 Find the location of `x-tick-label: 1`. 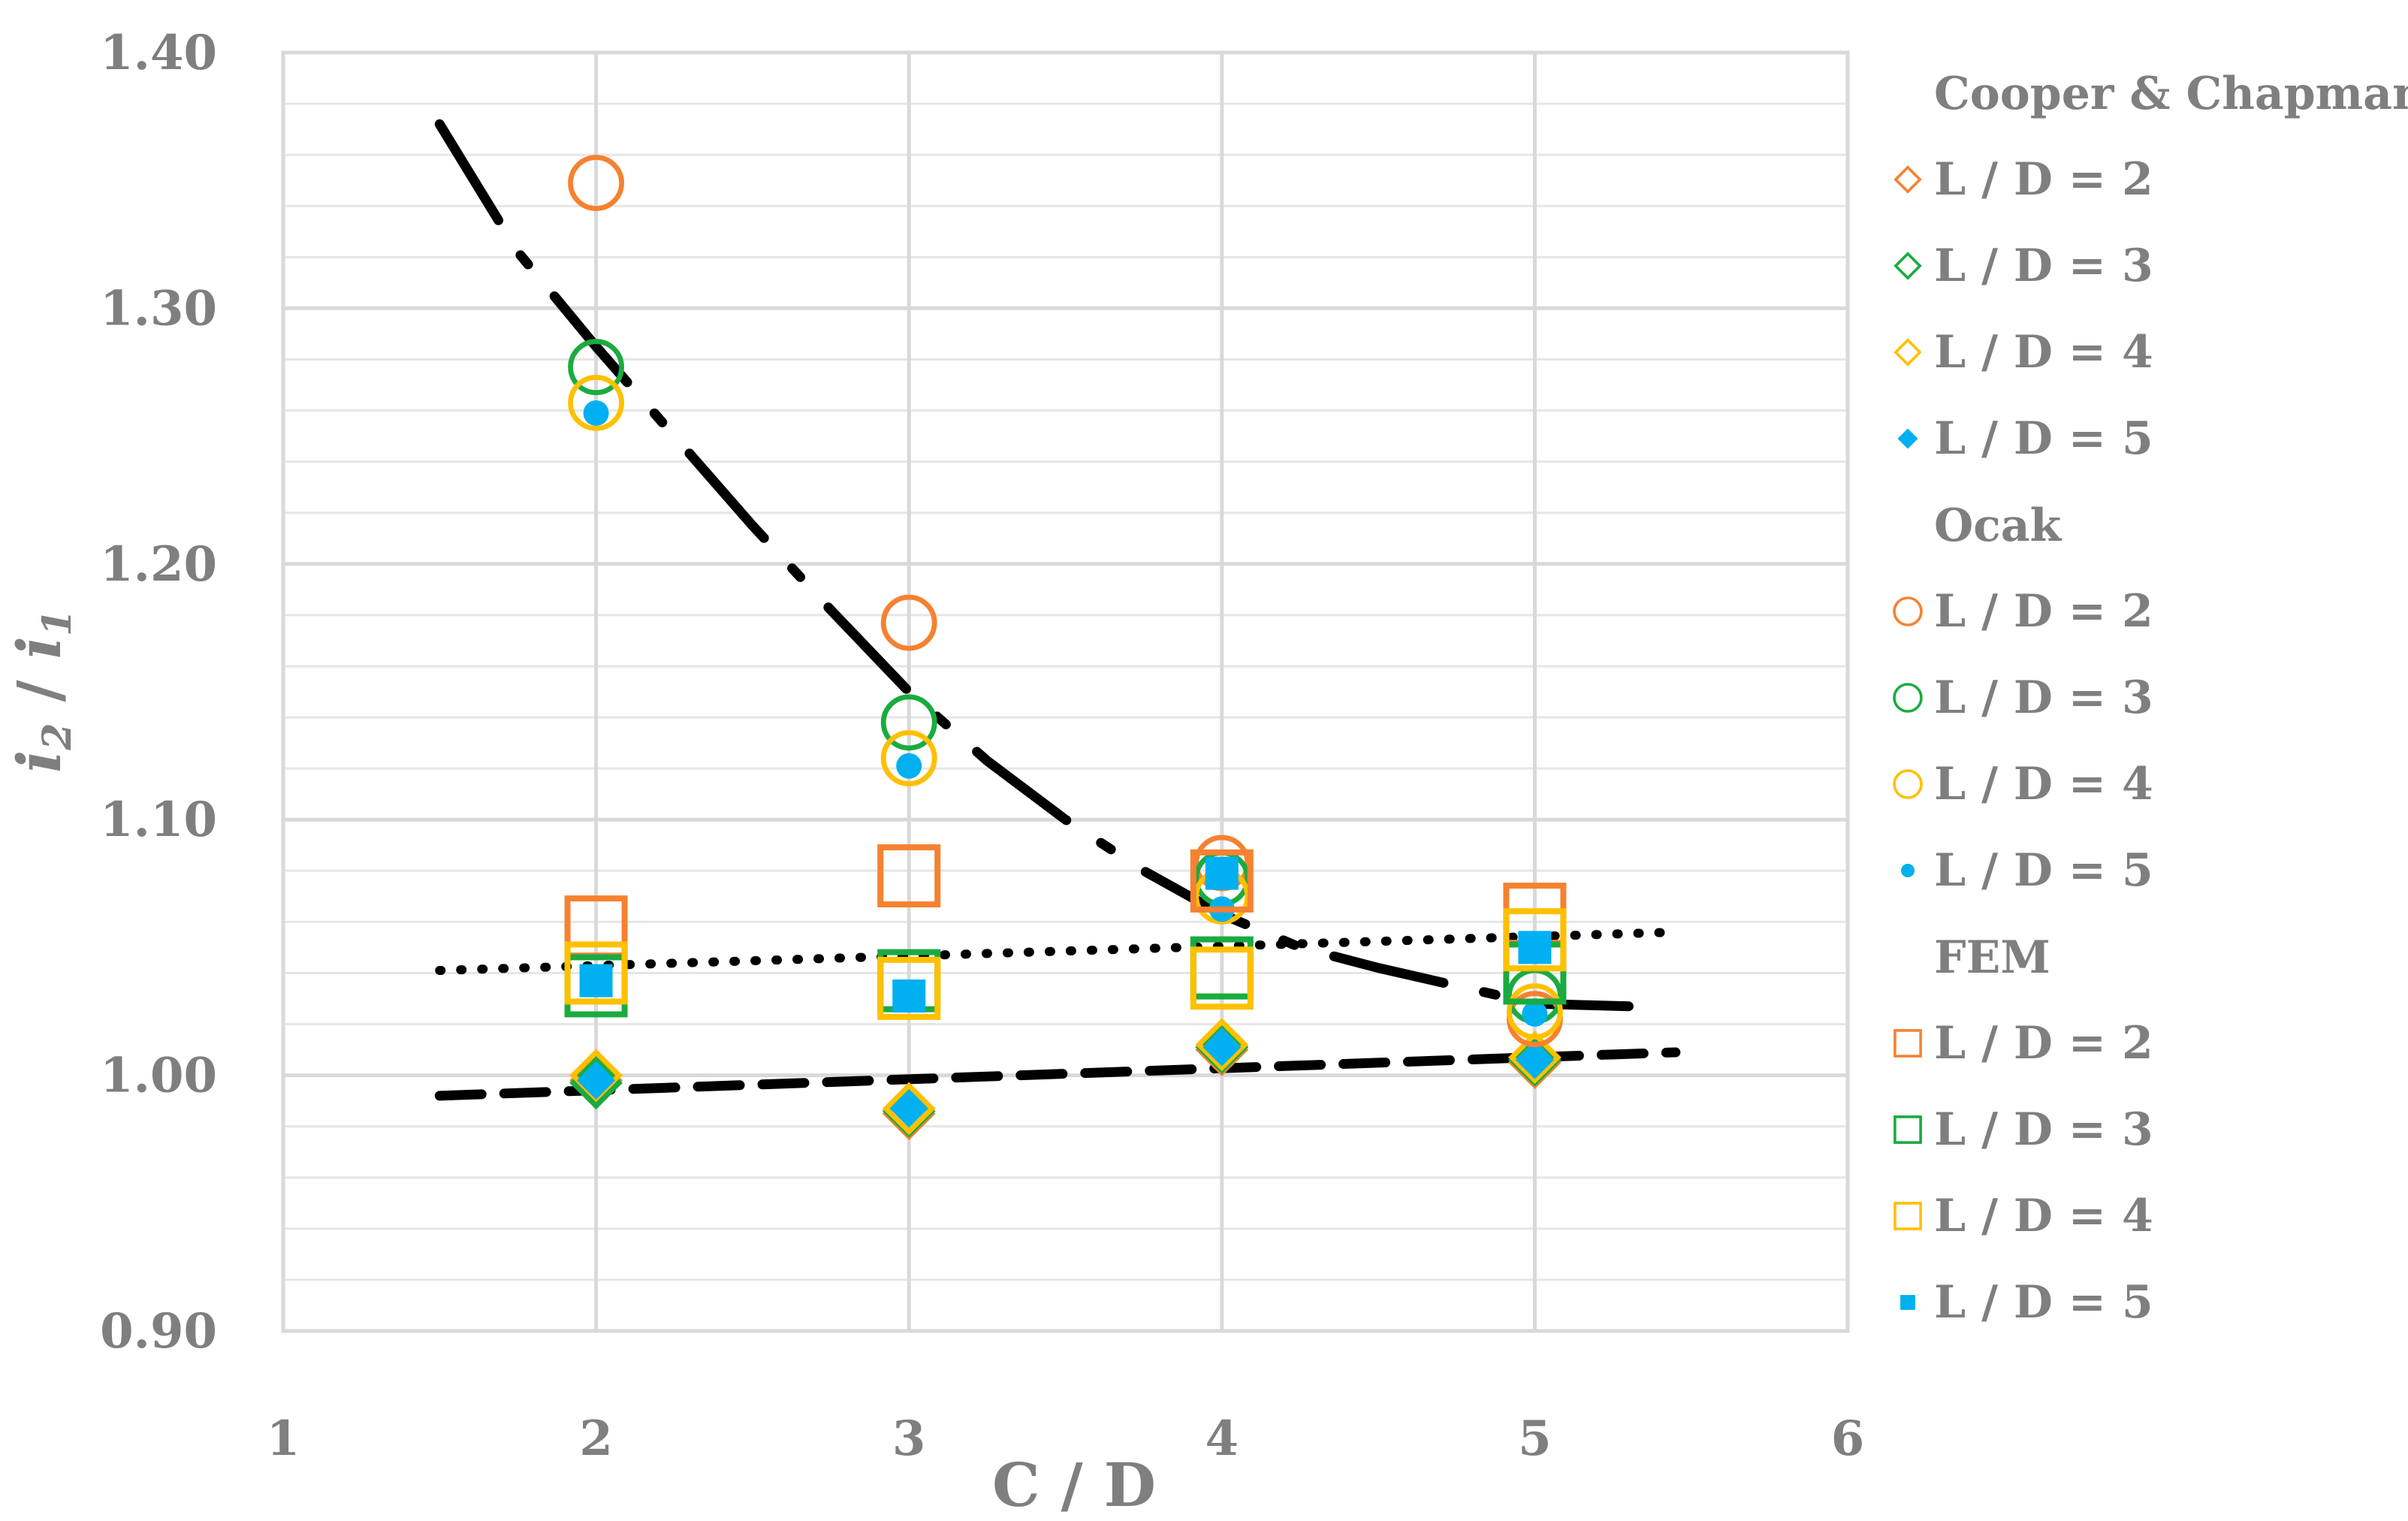

x-tick-label: 1 is located at coordinates (283, 1439).